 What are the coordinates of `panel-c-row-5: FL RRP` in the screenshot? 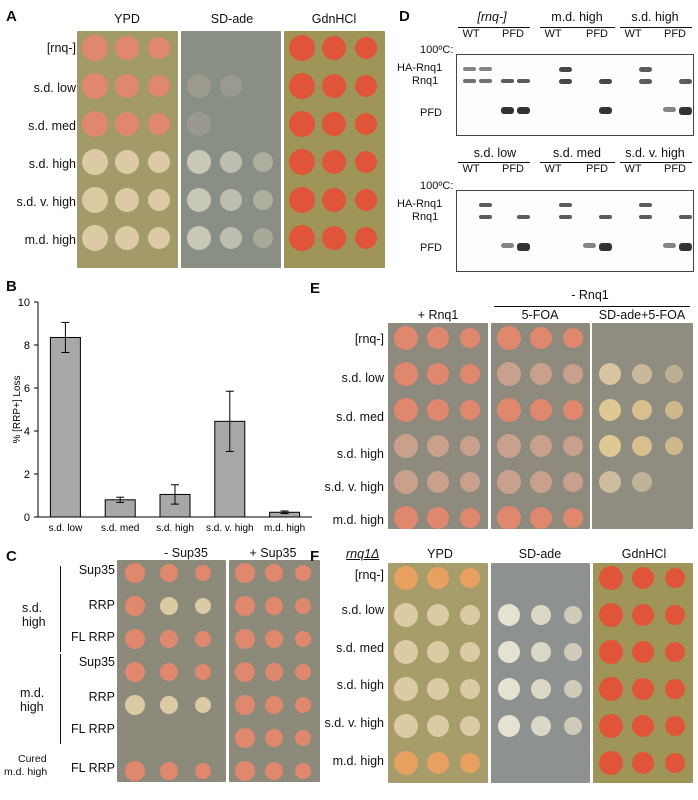 It's located at (93, 729).